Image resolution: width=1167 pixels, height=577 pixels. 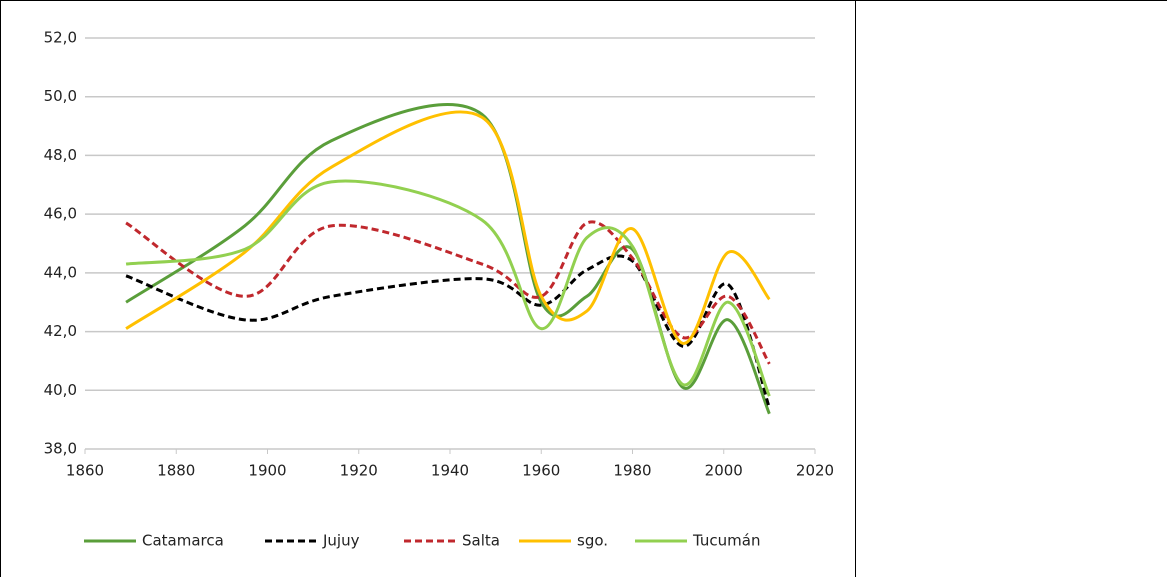 What do you see at coordinates (724, 471) in the screenshot?
I see `x-tick-label: 2000` at bounding box center [724, 471].